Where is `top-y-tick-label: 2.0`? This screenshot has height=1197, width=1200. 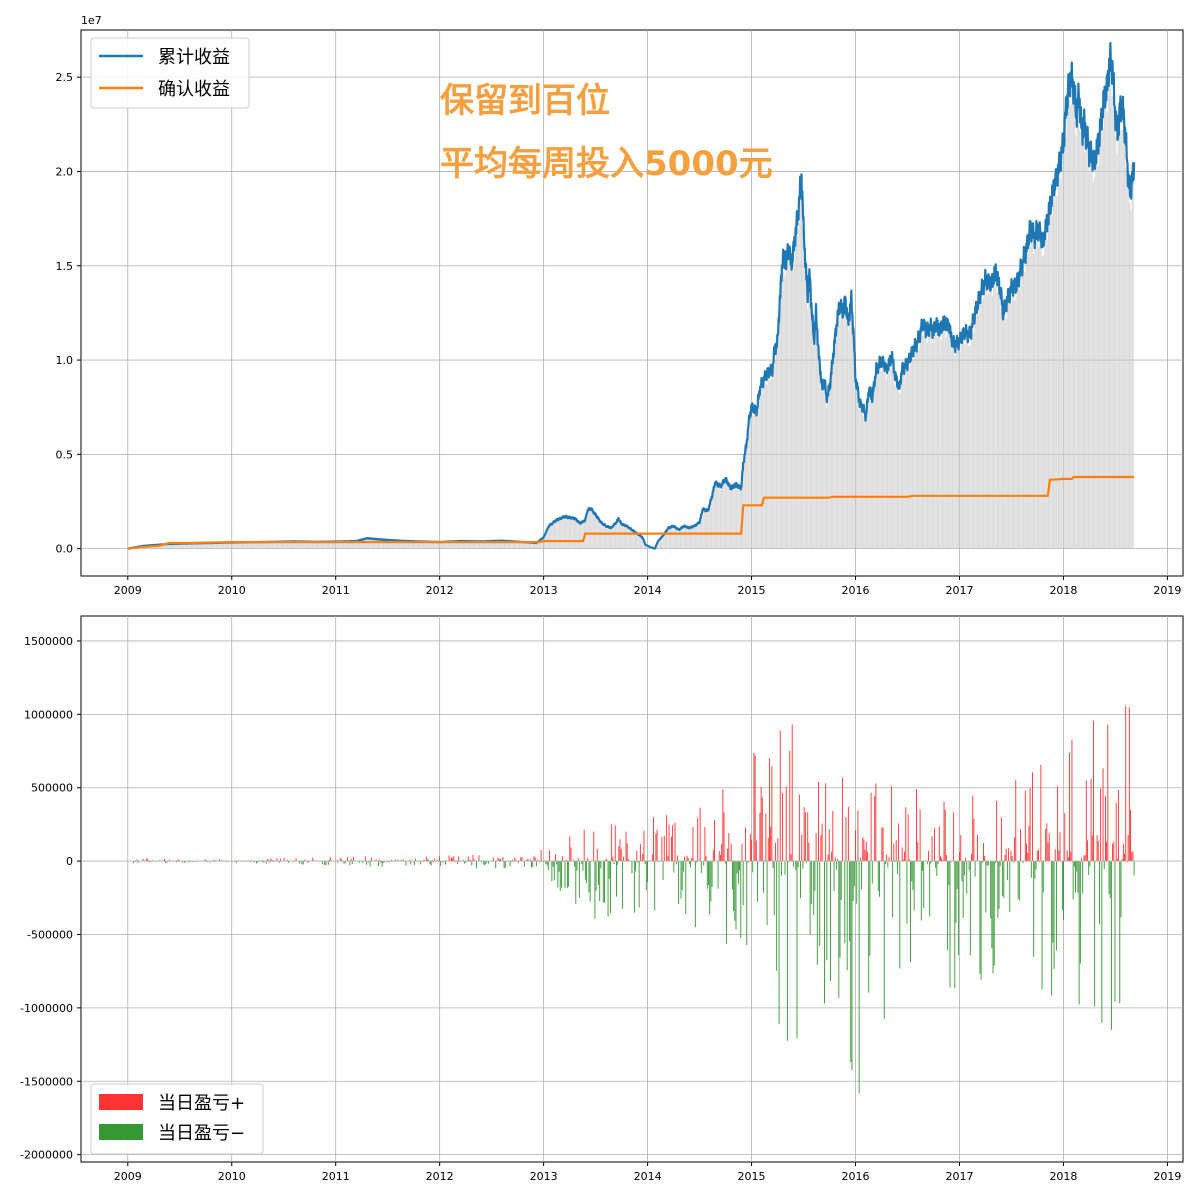 top-y-tick-label: 2.0 is located at coordinates (65, 171).